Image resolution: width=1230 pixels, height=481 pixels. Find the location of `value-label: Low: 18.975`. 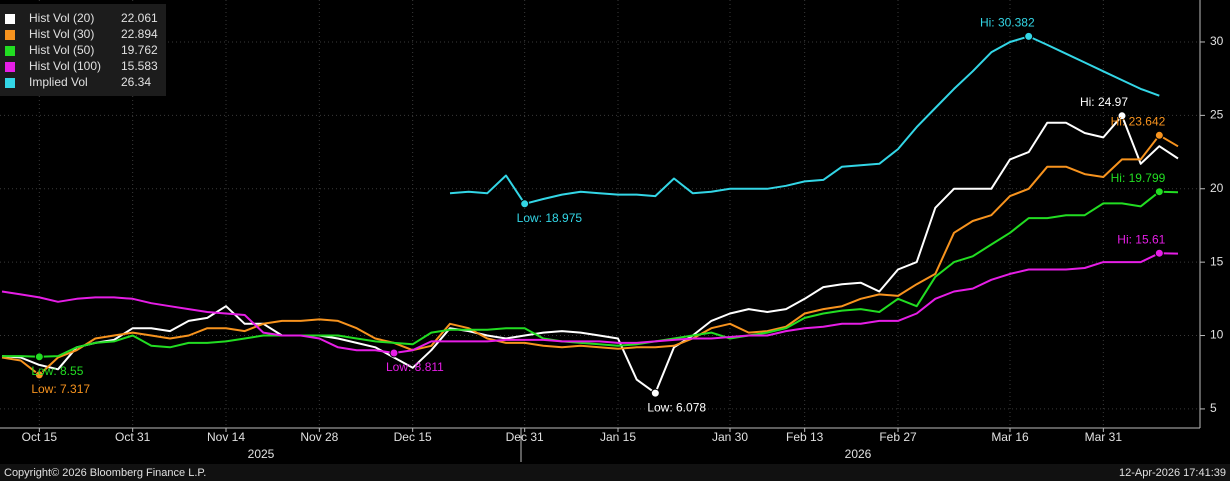

value-label: Low: 18.975 is located at coordinates (550, 218).